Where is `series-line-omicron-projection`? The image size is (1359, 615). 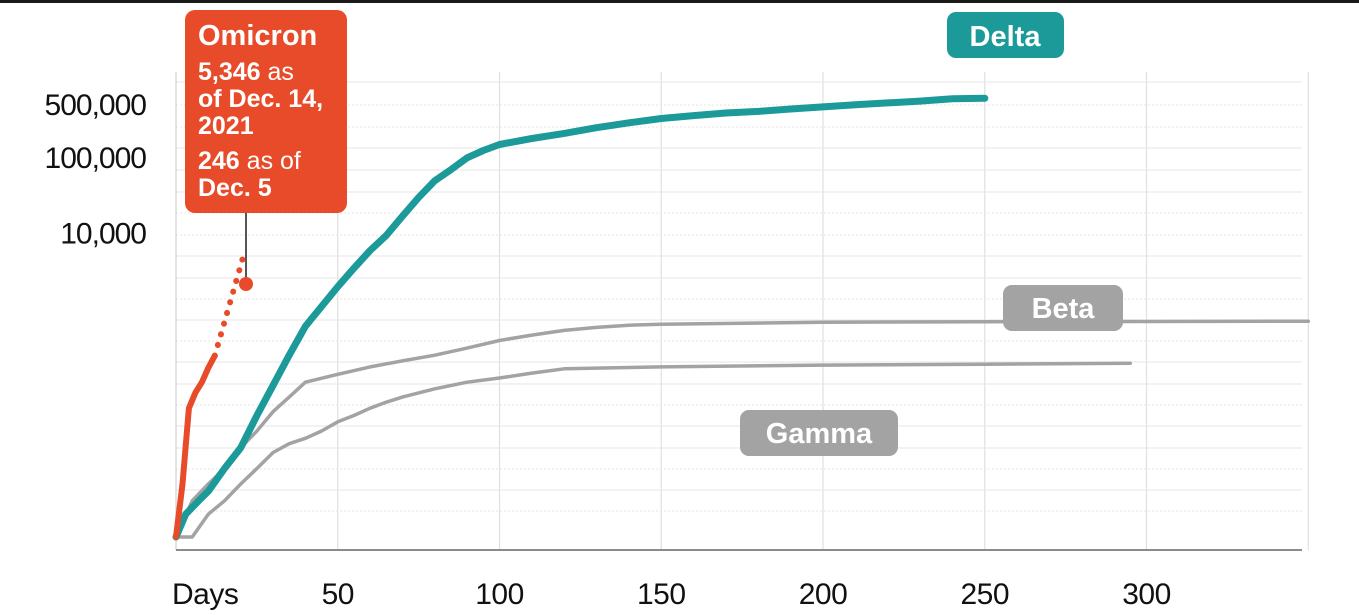 series-line-omicron-projection is located at coordinates (229, 305).